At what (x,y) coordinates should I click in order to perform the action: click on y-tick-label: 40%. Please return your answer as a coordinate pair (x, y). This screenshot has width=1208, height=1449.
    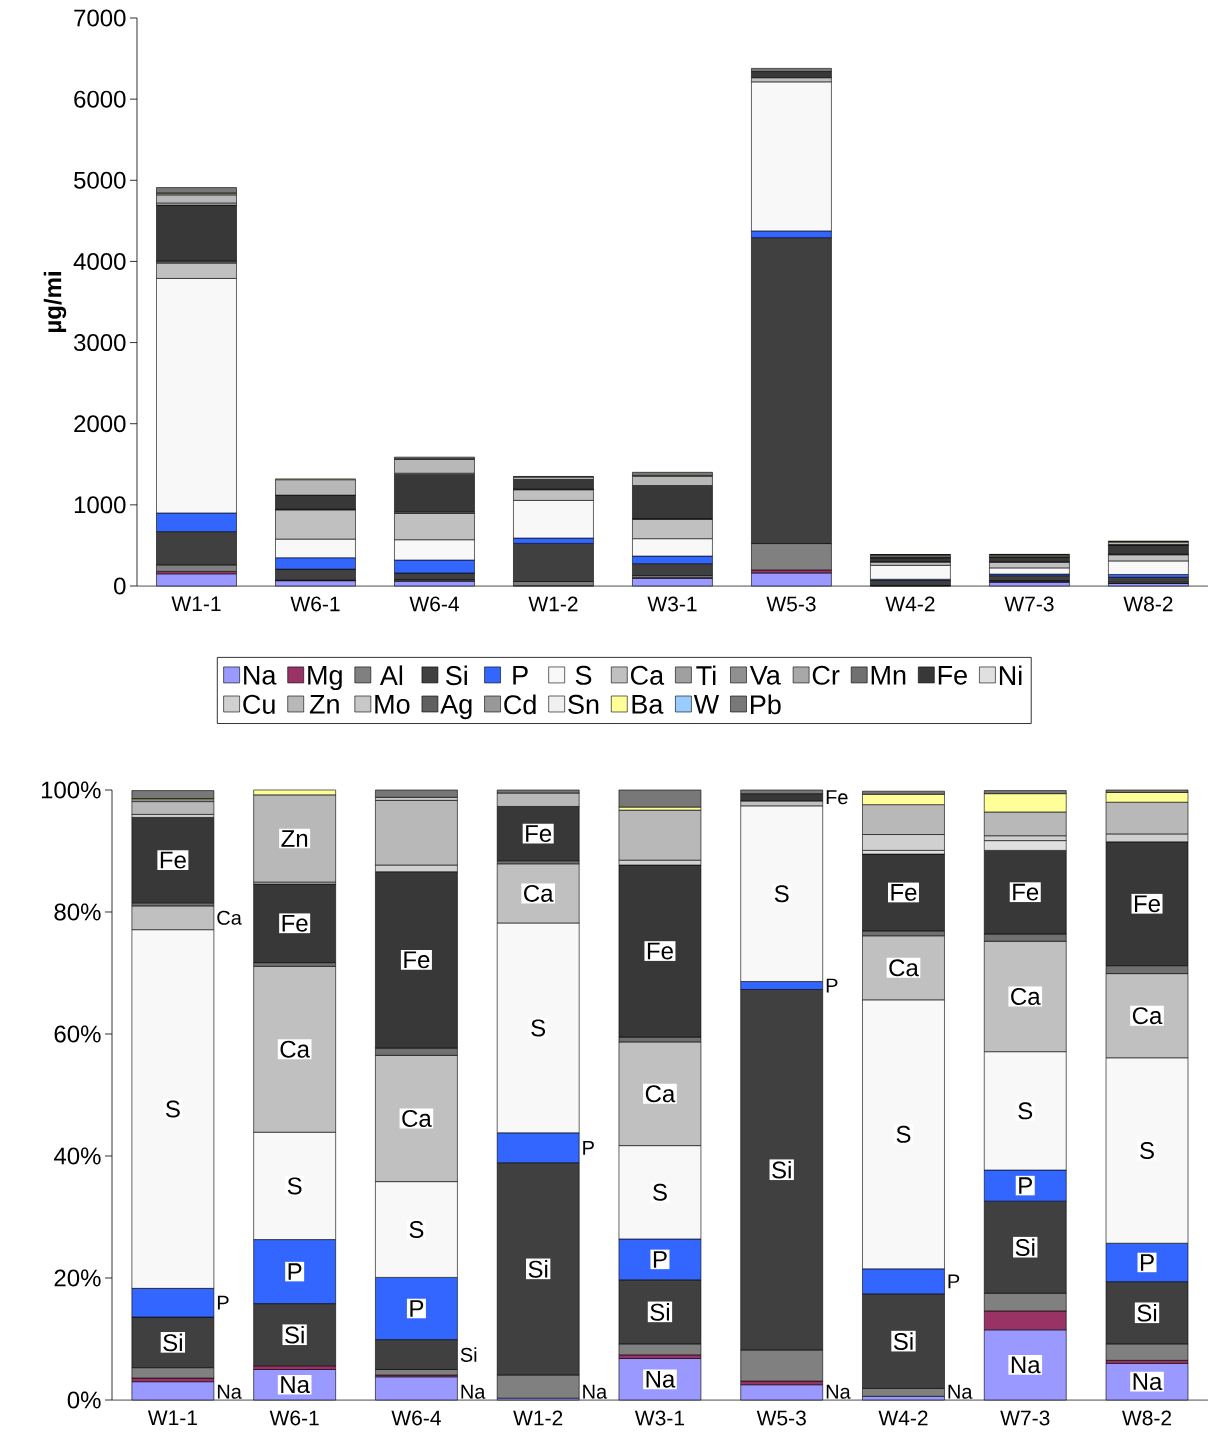
    Looking at the image, I should click on (77, 1156).